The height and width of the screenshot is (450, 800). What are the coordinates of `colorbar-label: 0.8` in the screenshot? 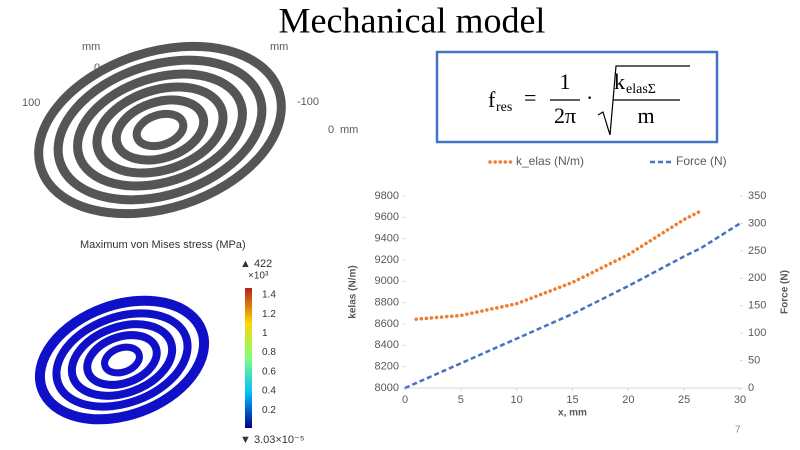 It's located at (269, 352).